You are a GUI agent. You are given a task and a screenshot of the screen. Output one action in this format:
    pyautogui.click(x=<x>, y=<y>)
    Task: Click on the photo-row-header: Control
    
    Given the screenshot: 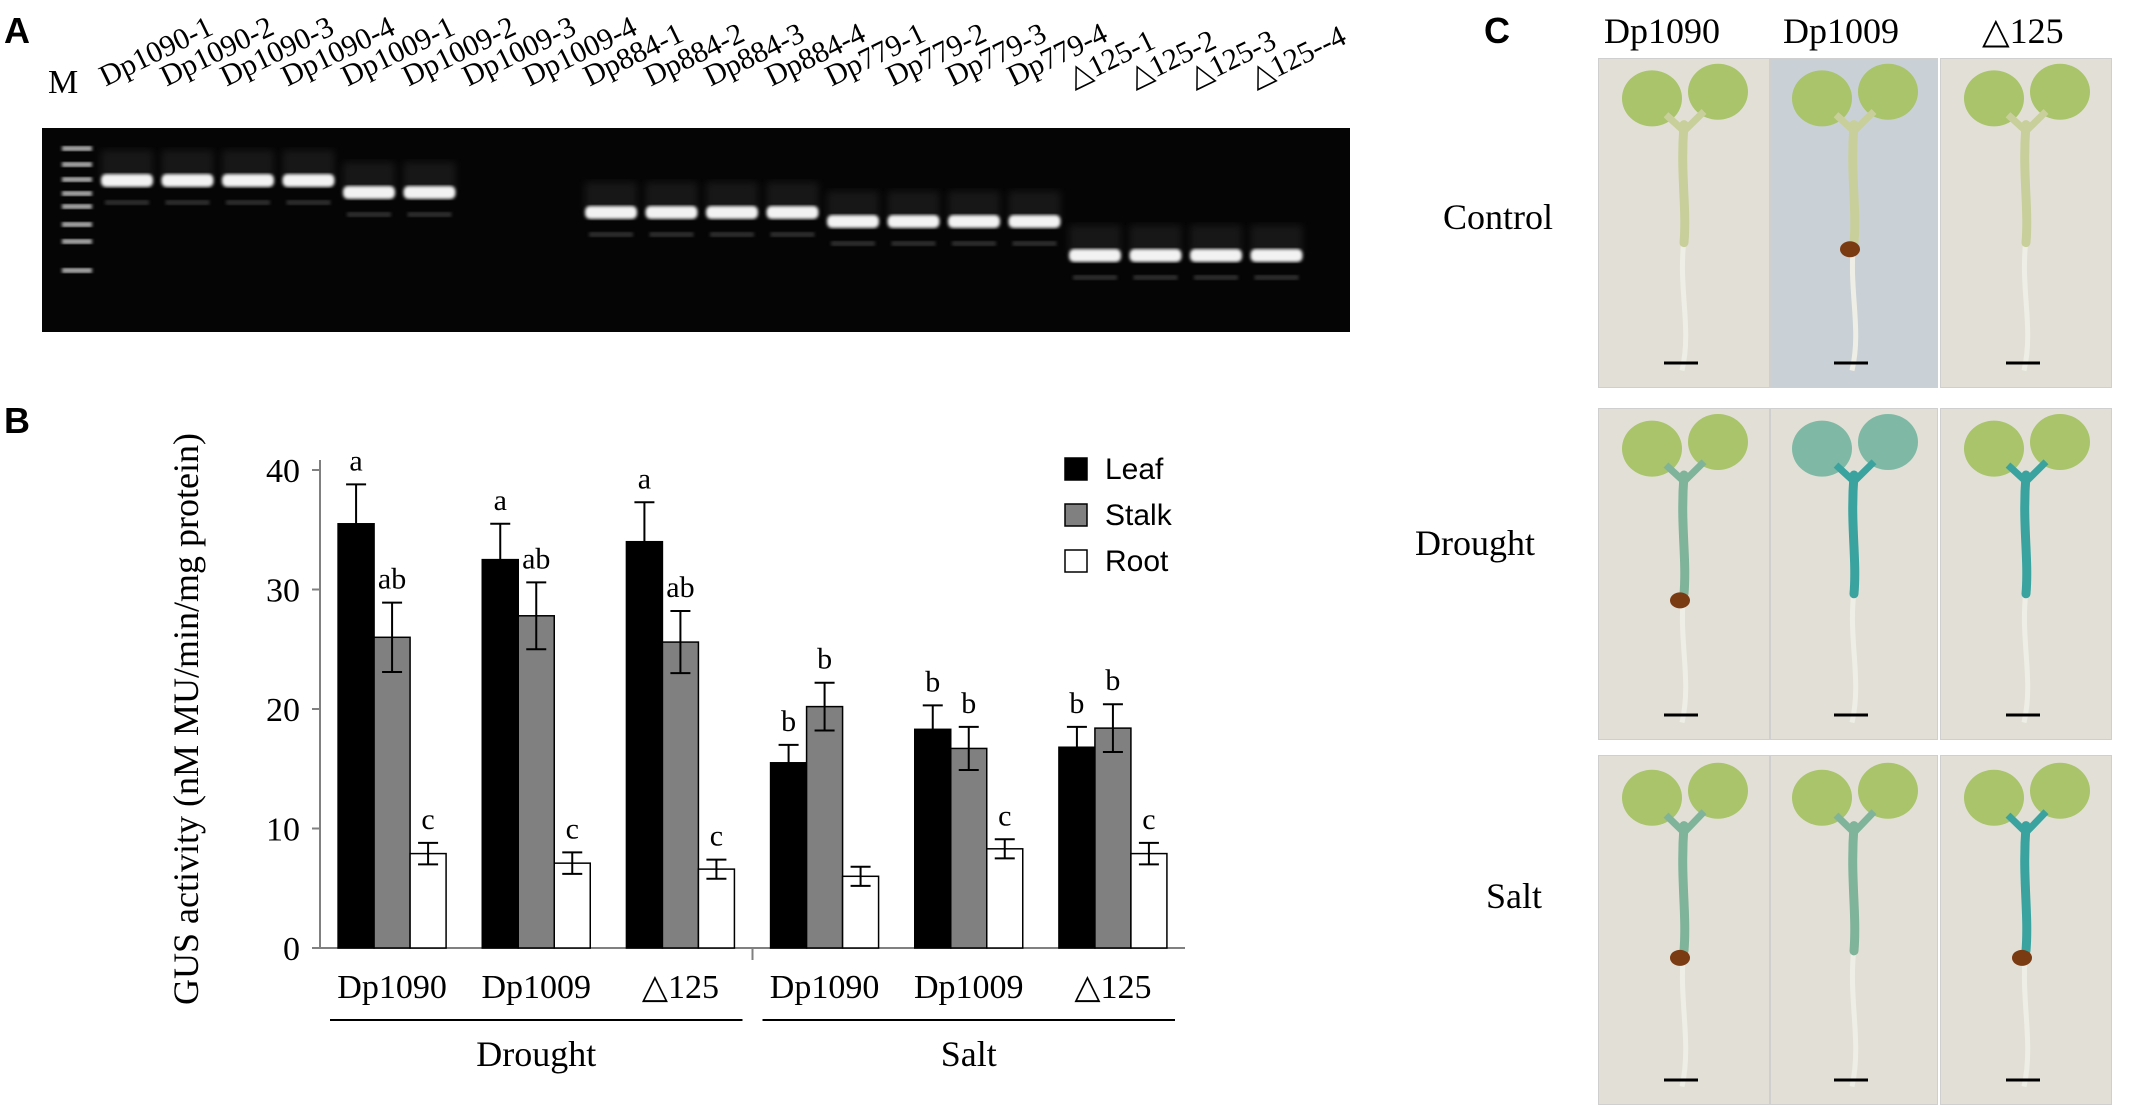 What is the action you would take?
    pyautogui.click(x=1498, y=217)
    